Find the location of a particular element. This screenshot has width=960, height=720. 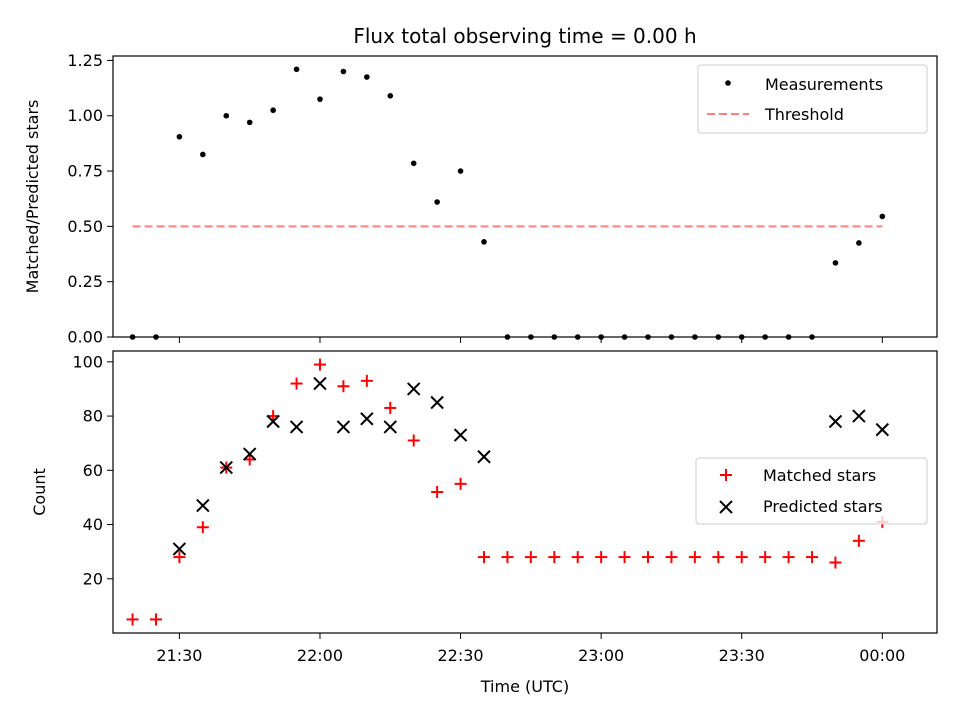

chart-title: Flux total observing time = 0.00 h is located at coordinates (524, 36).